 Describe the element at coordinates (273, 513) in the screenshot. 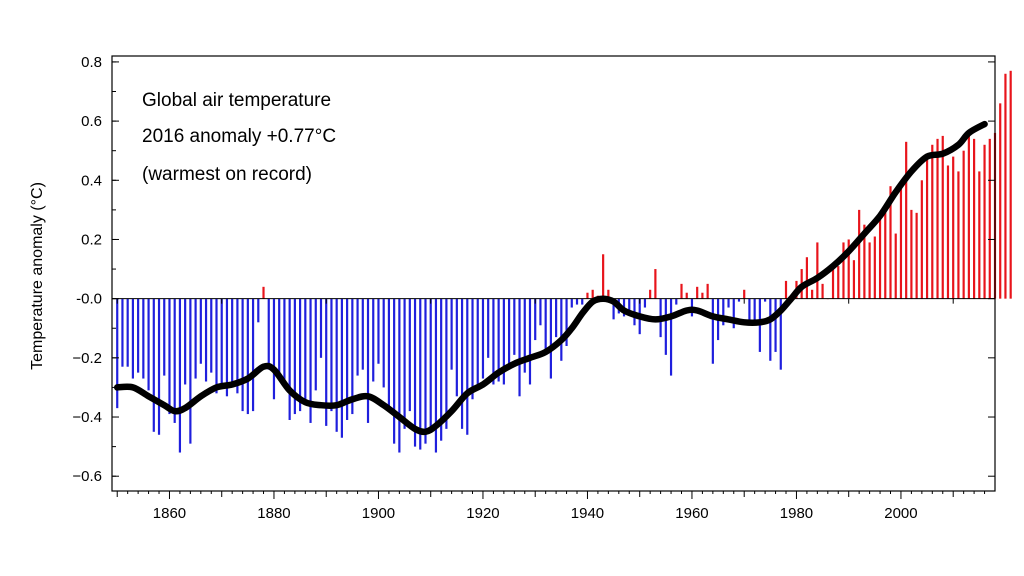

I see `x-tick-label: 1880` at that location.